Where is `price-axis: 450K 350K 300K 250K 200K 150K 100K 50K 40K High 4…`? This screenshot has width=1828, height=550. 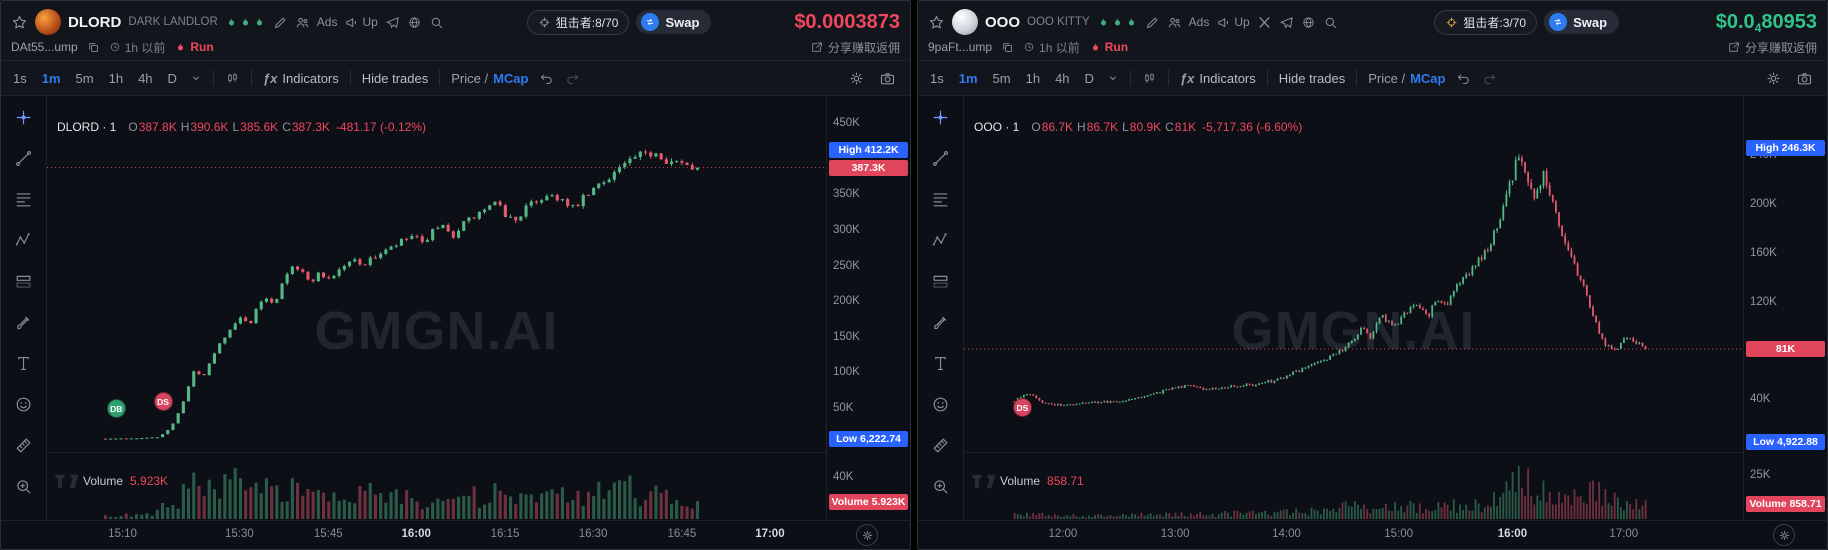
price-axis: 450K 350K 300K 250K 200K 150K 100K 50K 40K High 4… is located at coordinates (868, 308).